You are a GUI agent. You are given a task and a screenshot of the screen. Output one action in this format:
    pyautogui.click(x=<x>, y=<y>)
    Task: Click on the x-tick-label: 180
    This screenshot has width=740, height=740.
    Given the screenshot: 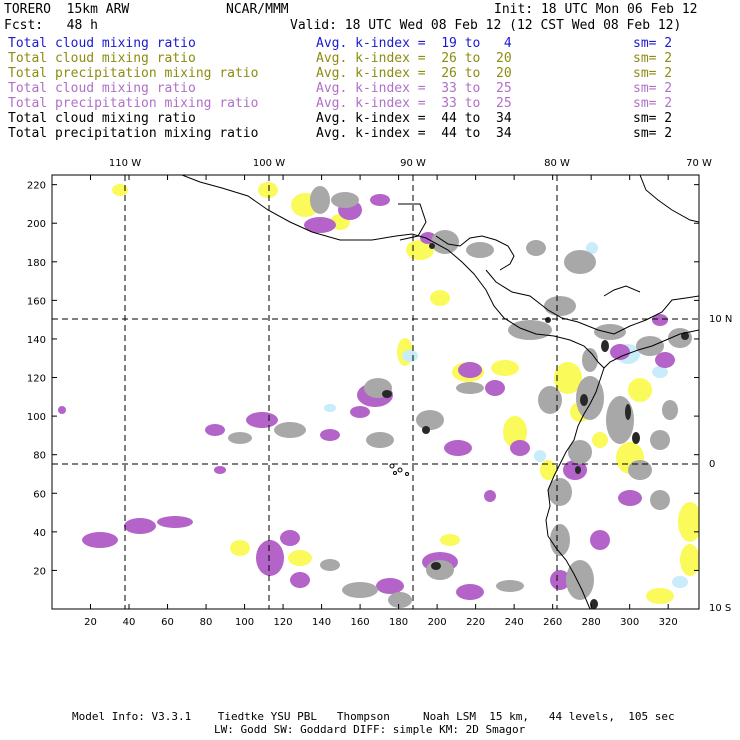 What is the action you would take?
    pyautogui.click(x=398, y=622)
    